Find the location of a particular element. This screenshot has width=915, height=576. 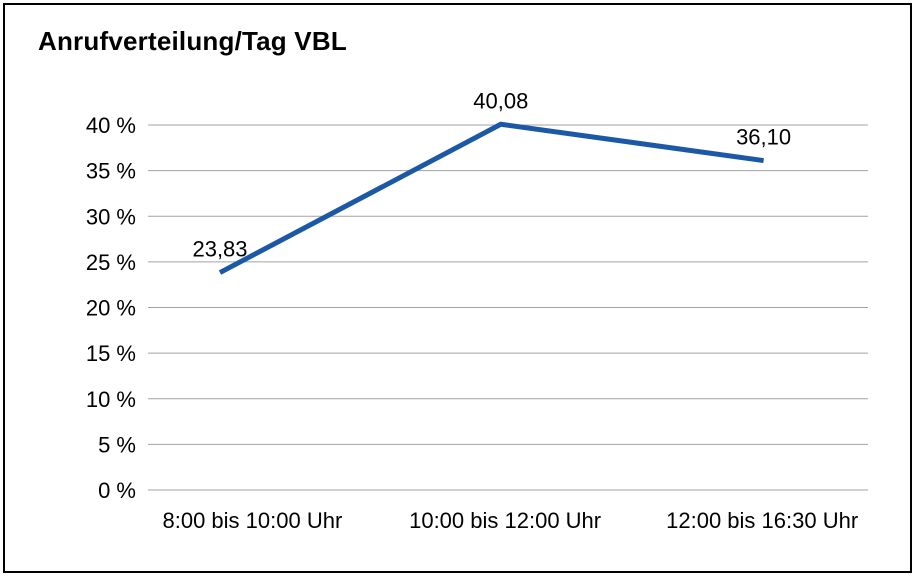

chart-title: Anrufverteilung/Tag VBL is located at coordinates (192, 41).